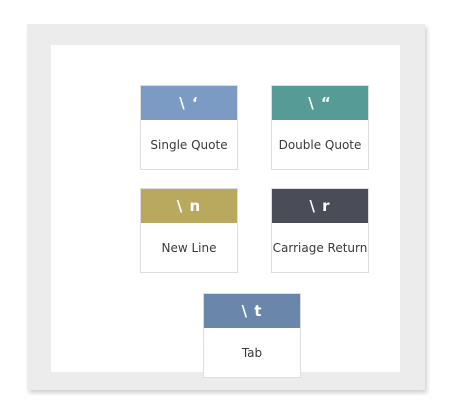  I want to click on escape-code-new-line: \ n, so click(189, 206).